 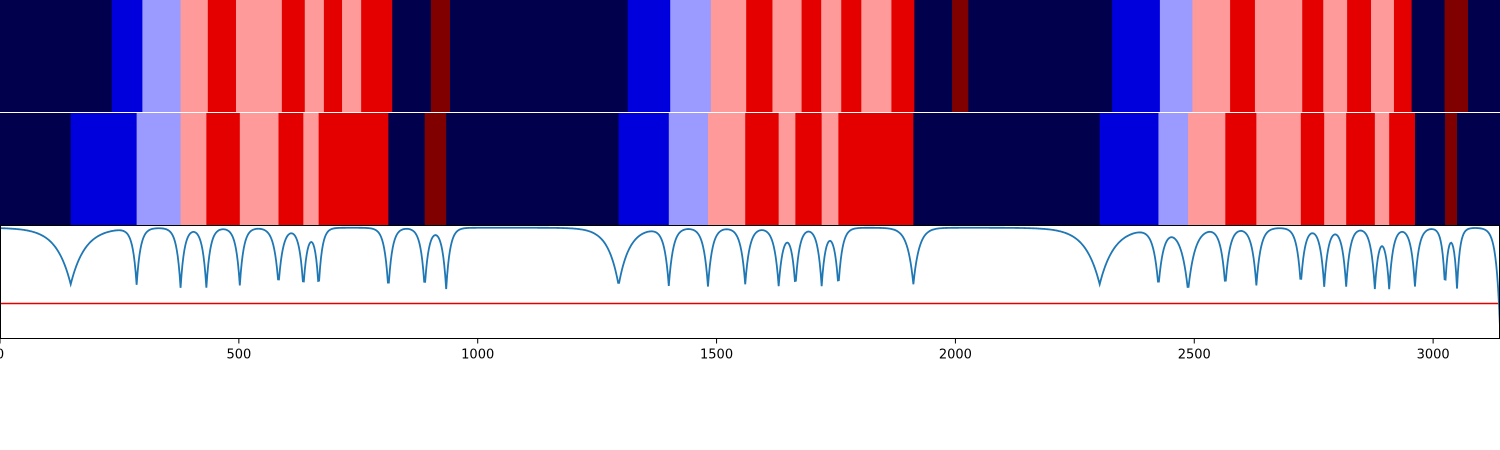 What do you see at coordinates (1433, 355) in the screenshot?
I see `x-tick-label: 3000` at bounding box center [1433, 355].